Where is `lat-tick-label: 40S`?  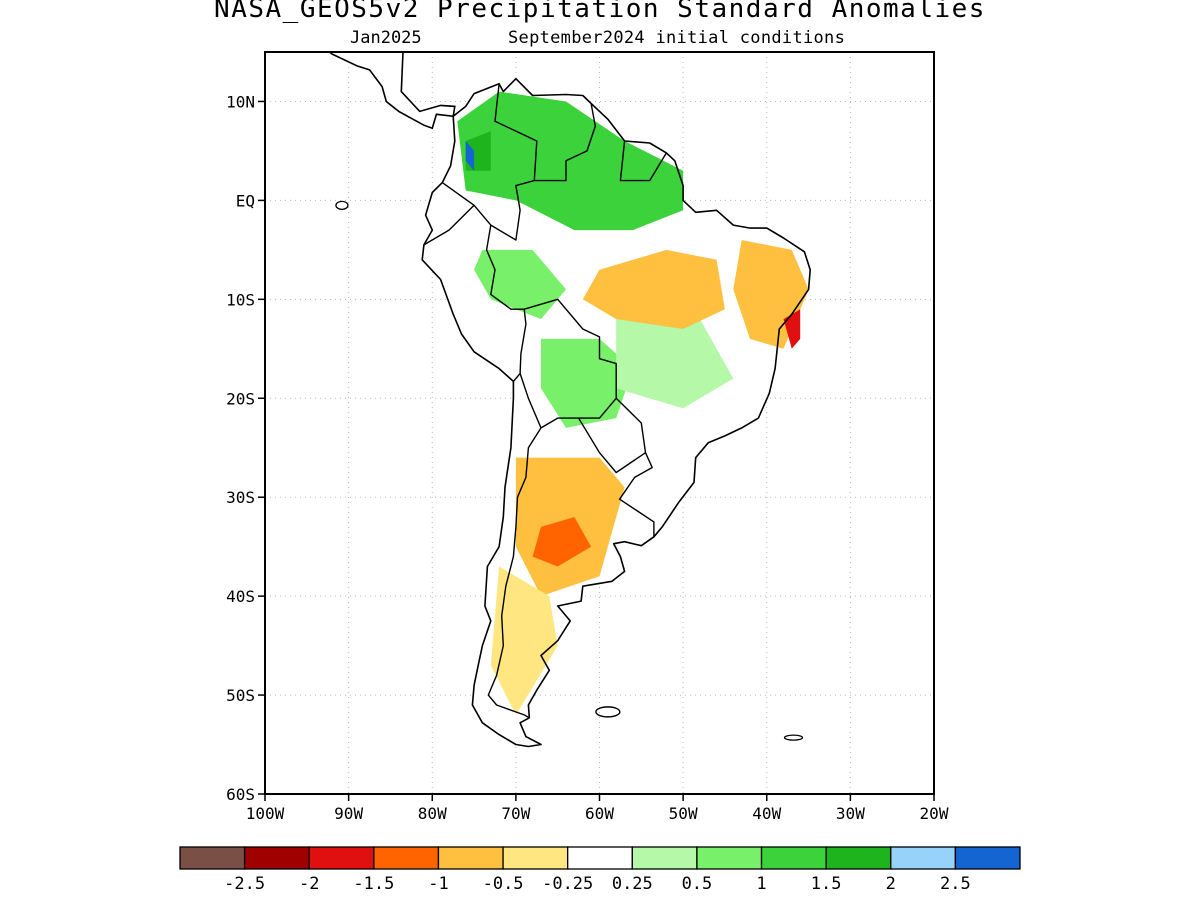 lat-tick-label: 40S is located at coordinates (240, 596).